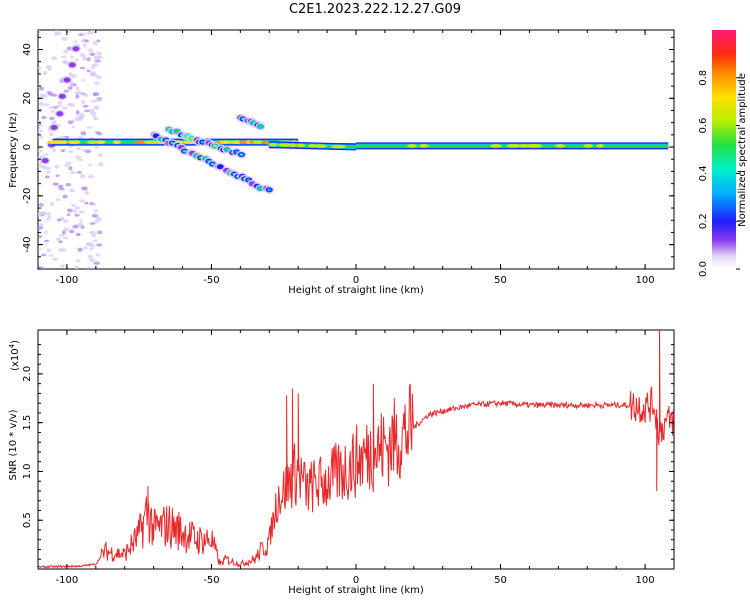 The width and height of the screenshot is (750, 600). What do you see at coordinates (703, 221) in the screenshot?
I see `colorbar-tick-label: 0.2` at bounding box center [703, 221].